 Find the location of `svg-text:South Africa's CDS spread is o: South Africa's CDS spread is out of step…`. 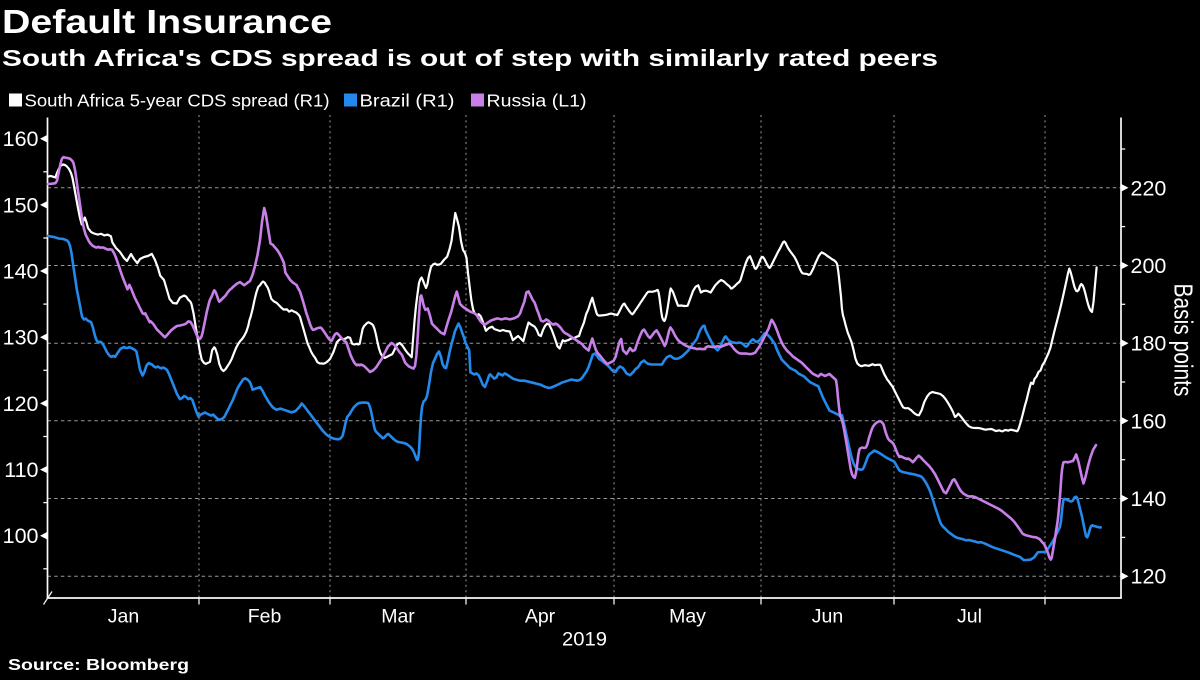

svg-text:South Africa's CDS spread is o: South Africa's CDS spread is out of step… is located at coordinates (470, 58).